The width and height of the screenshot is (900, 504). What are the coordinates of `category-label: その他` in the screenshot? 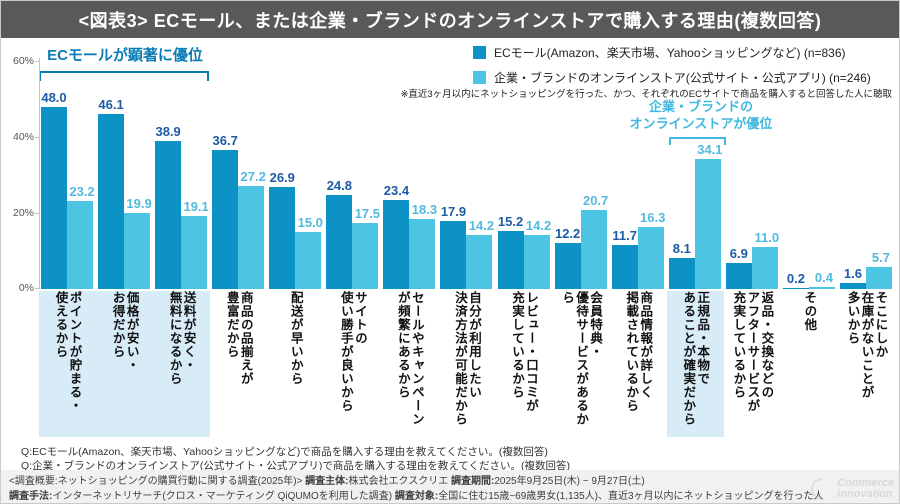 It's located at (809, 311).